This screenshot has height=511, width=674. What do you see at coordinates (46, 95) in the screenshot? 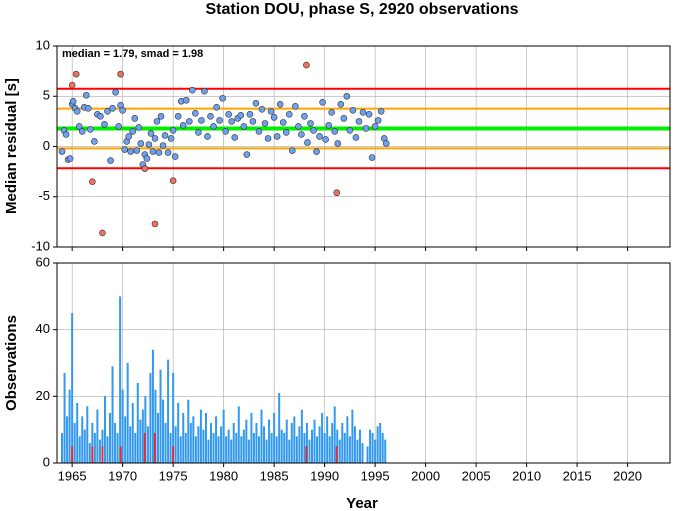
I see `y-tick-label: 5` at bounding box center [46, 95].